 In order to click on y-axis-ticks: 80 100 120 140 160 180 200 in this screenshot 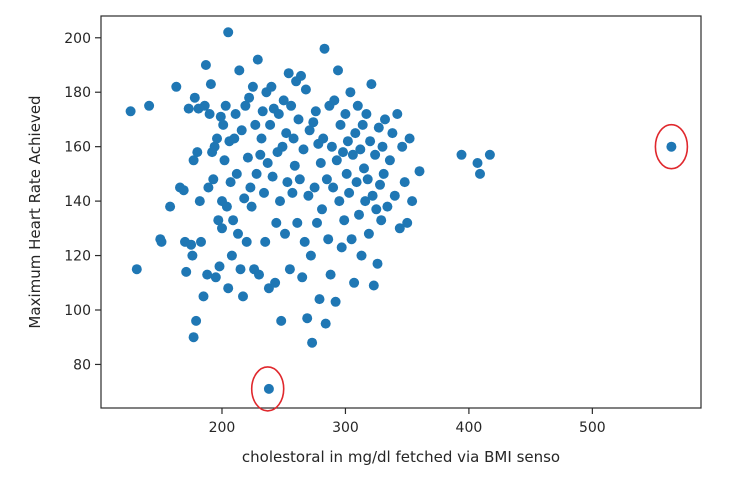, I will do `click(82, 202)`.